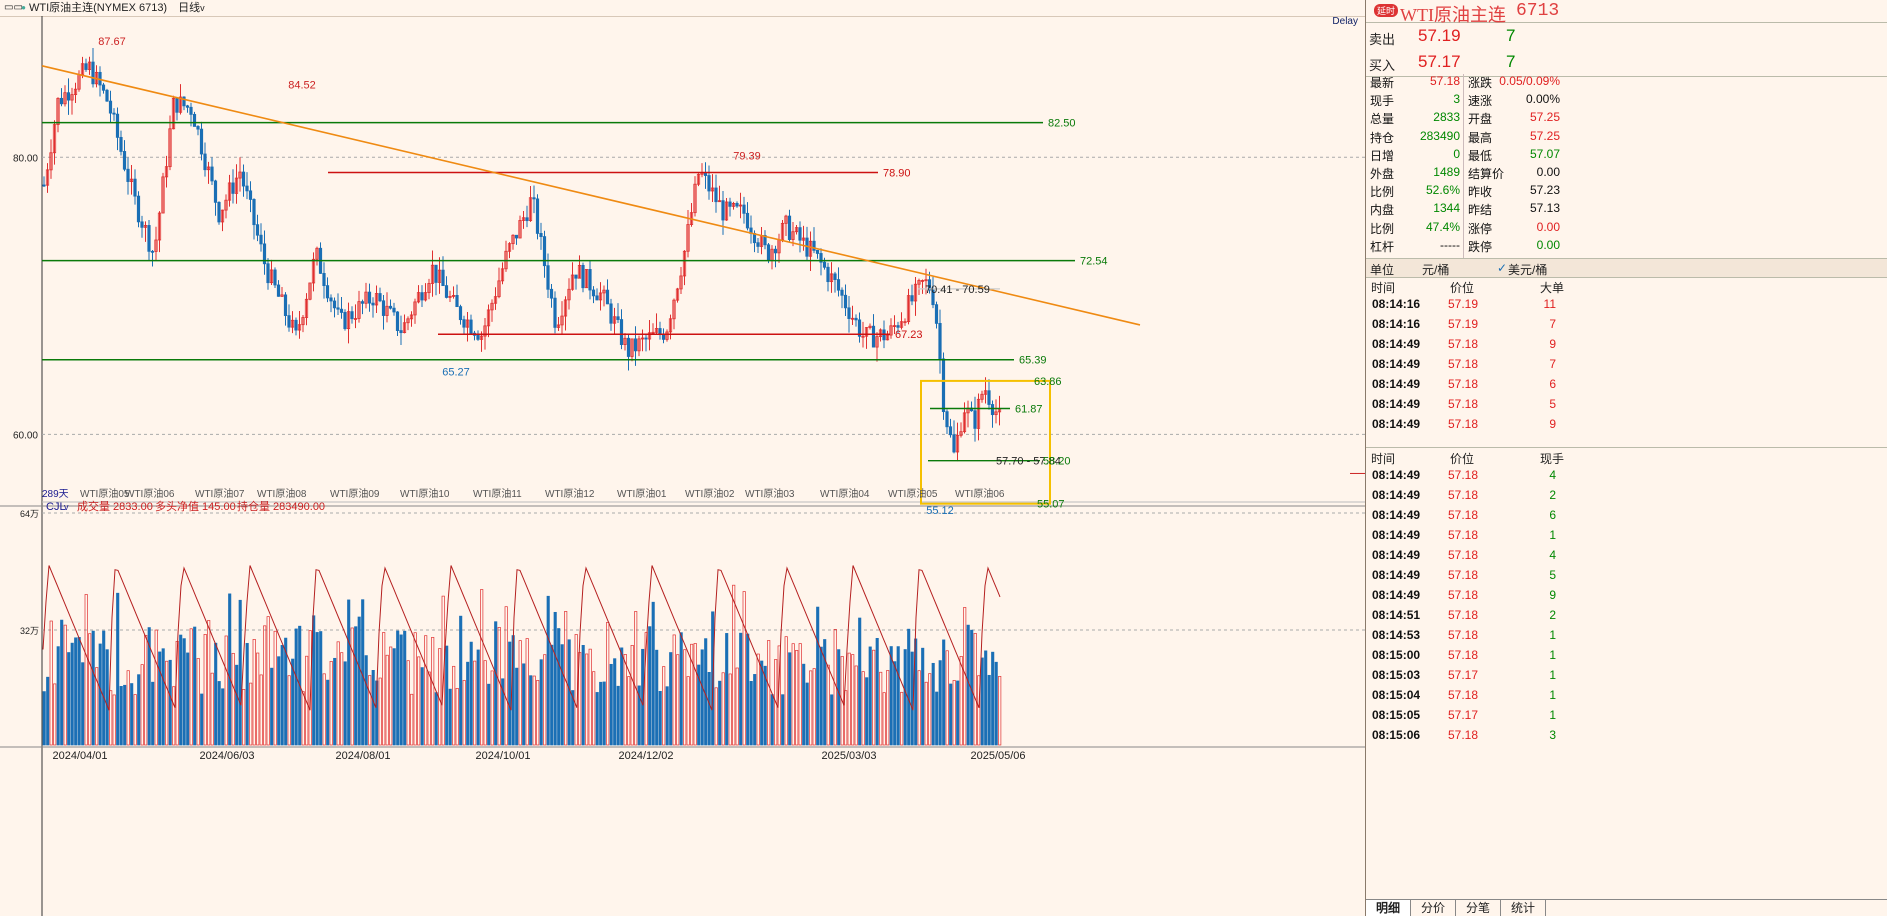 The width and height of the screenshot is (1887, 916). What do you see at coordinates (642, 493) in the screenshot?
I see `contract-label: WTI原油01` at bounding box center [642, 493].